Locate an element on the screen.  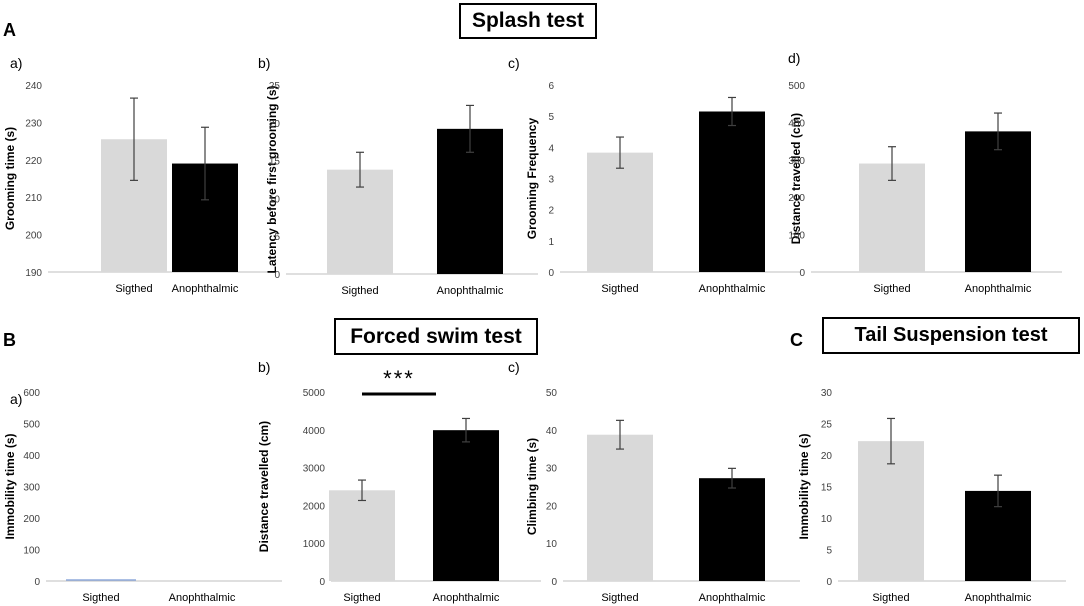
section-letter-c: C is located at coordinates (796, 340).